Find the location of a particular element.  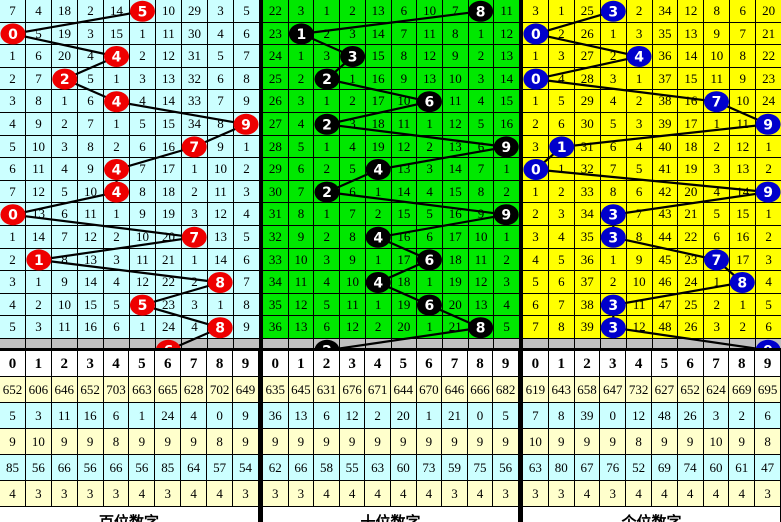

grid-cell: 45 is located at coordinates (665, 260).